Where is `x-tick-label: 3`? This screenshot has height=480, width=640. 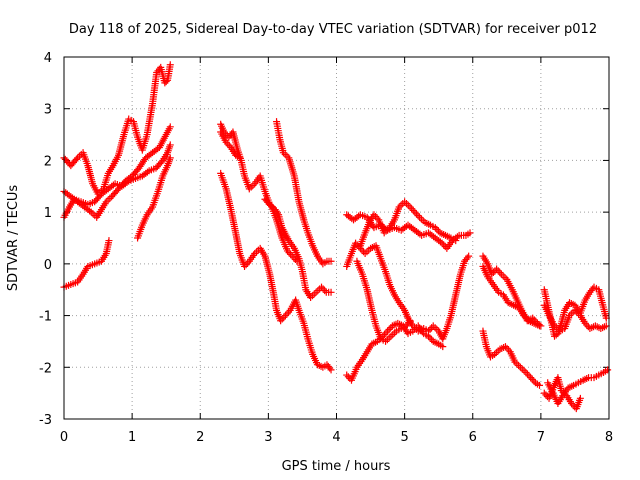
x-tick-label: 3 is located at coordinates (268, 437).